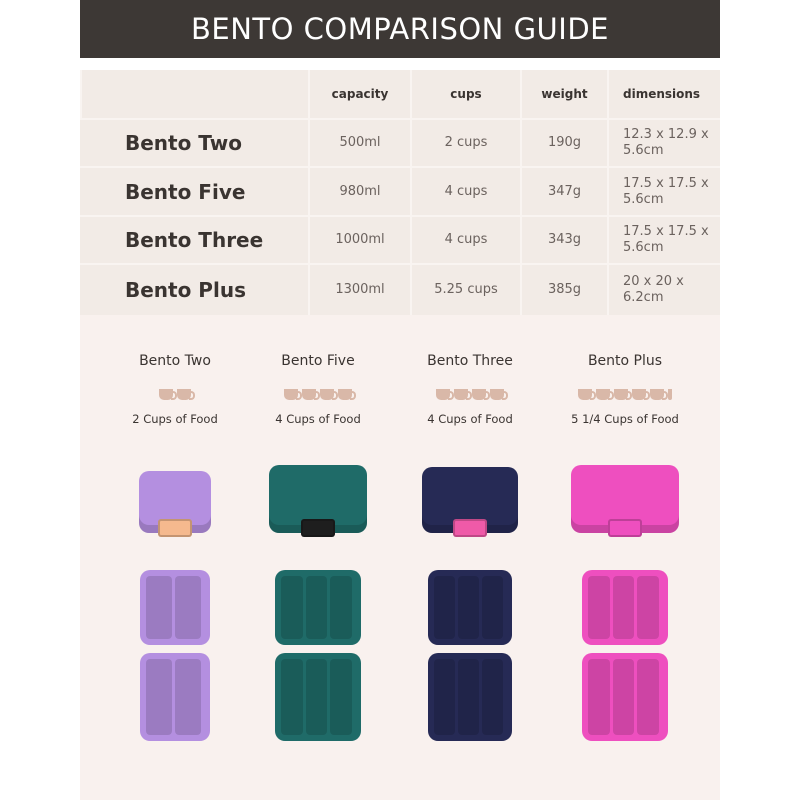 This screenshot has height=800, width=800. What do you see at coordinates (625, 419) in the screenshot?
I see `cups-label: 5 1/4 Cups of Food` at bounding box center [625, 419].